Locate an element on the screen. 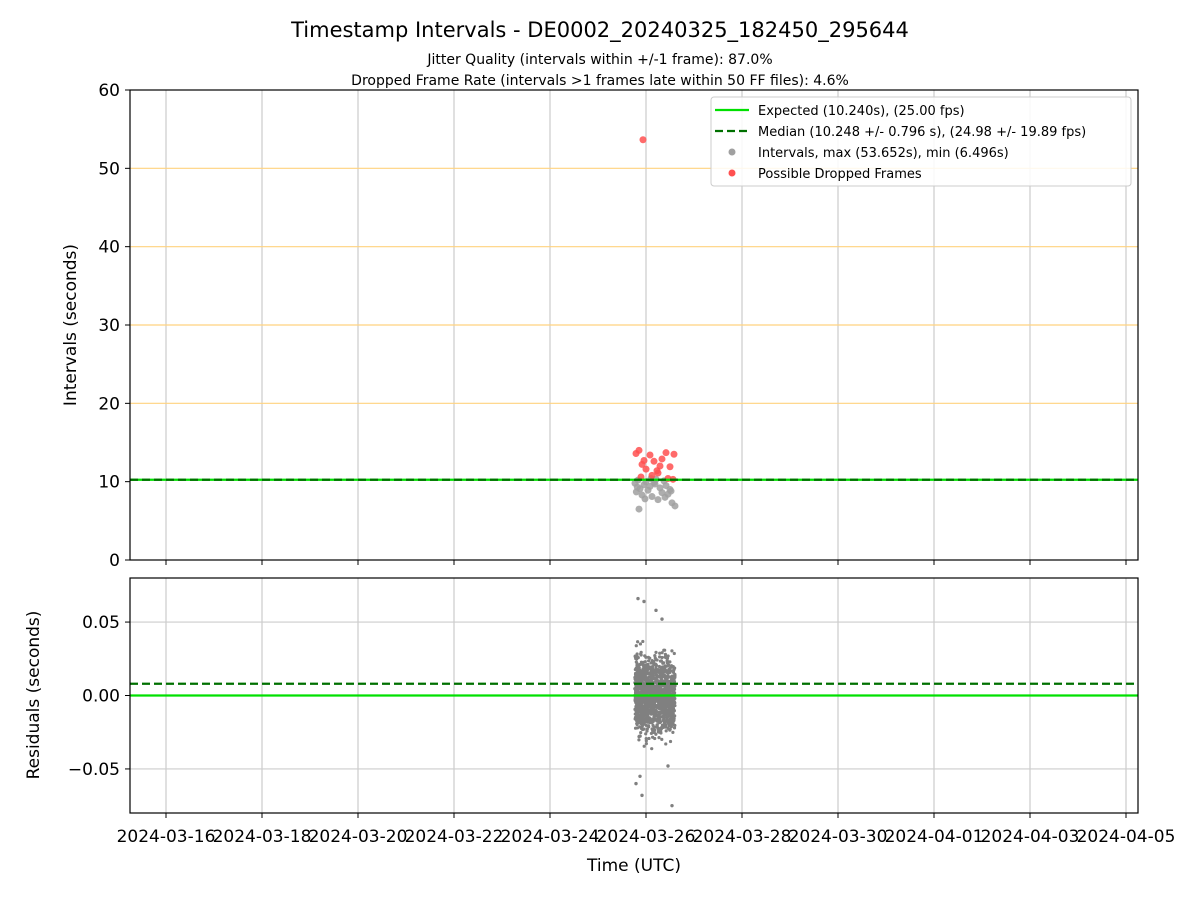 This screenshot has height=900, width=1200. x-tick-label: 2024-03-16 is located at coordinates (166, 837).